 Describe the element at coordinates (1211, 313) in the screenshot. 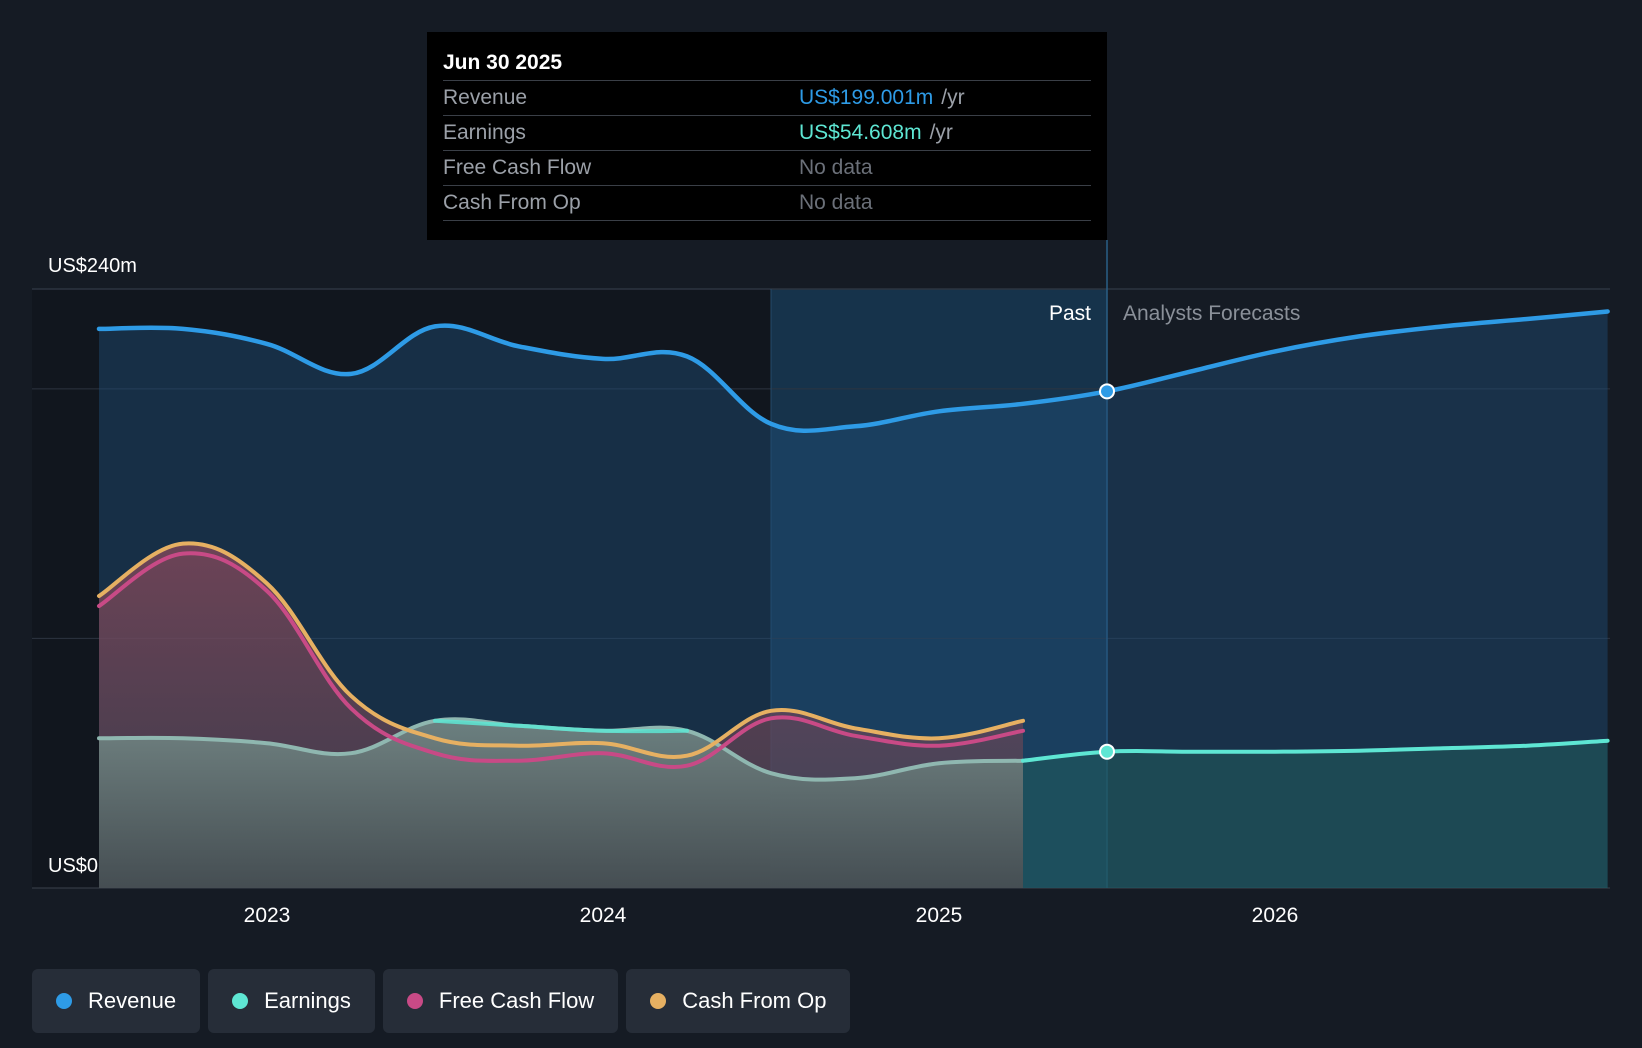

I see `forecast-label: Analysts Forecasts` at that location.